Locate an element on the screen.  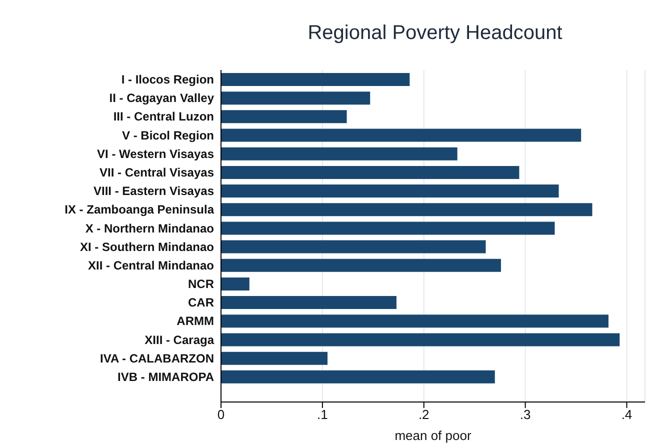
y-tick-label: VI - Western Visayas is located at coordinates (155, 153).